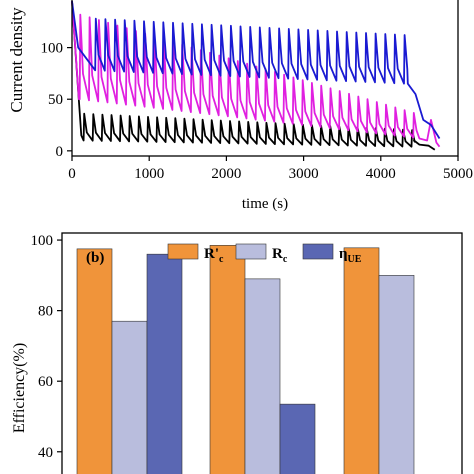 Image resolution: width=474 pixels, height=474 pixels. I want to click on legend-label-3: ηUE, so click(350, 255).